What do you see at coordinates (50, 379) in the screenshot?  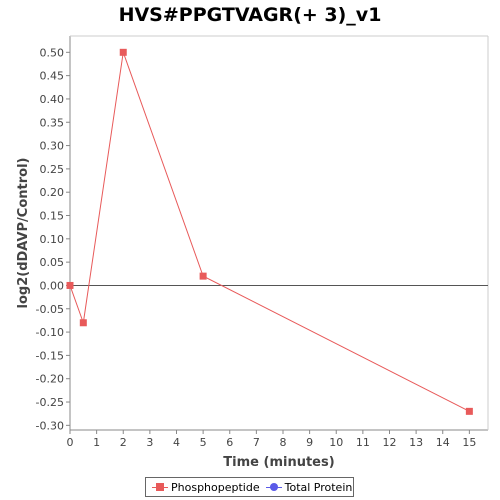 I see `y-tick-label: -0.20` at bounding box center [50, 379].